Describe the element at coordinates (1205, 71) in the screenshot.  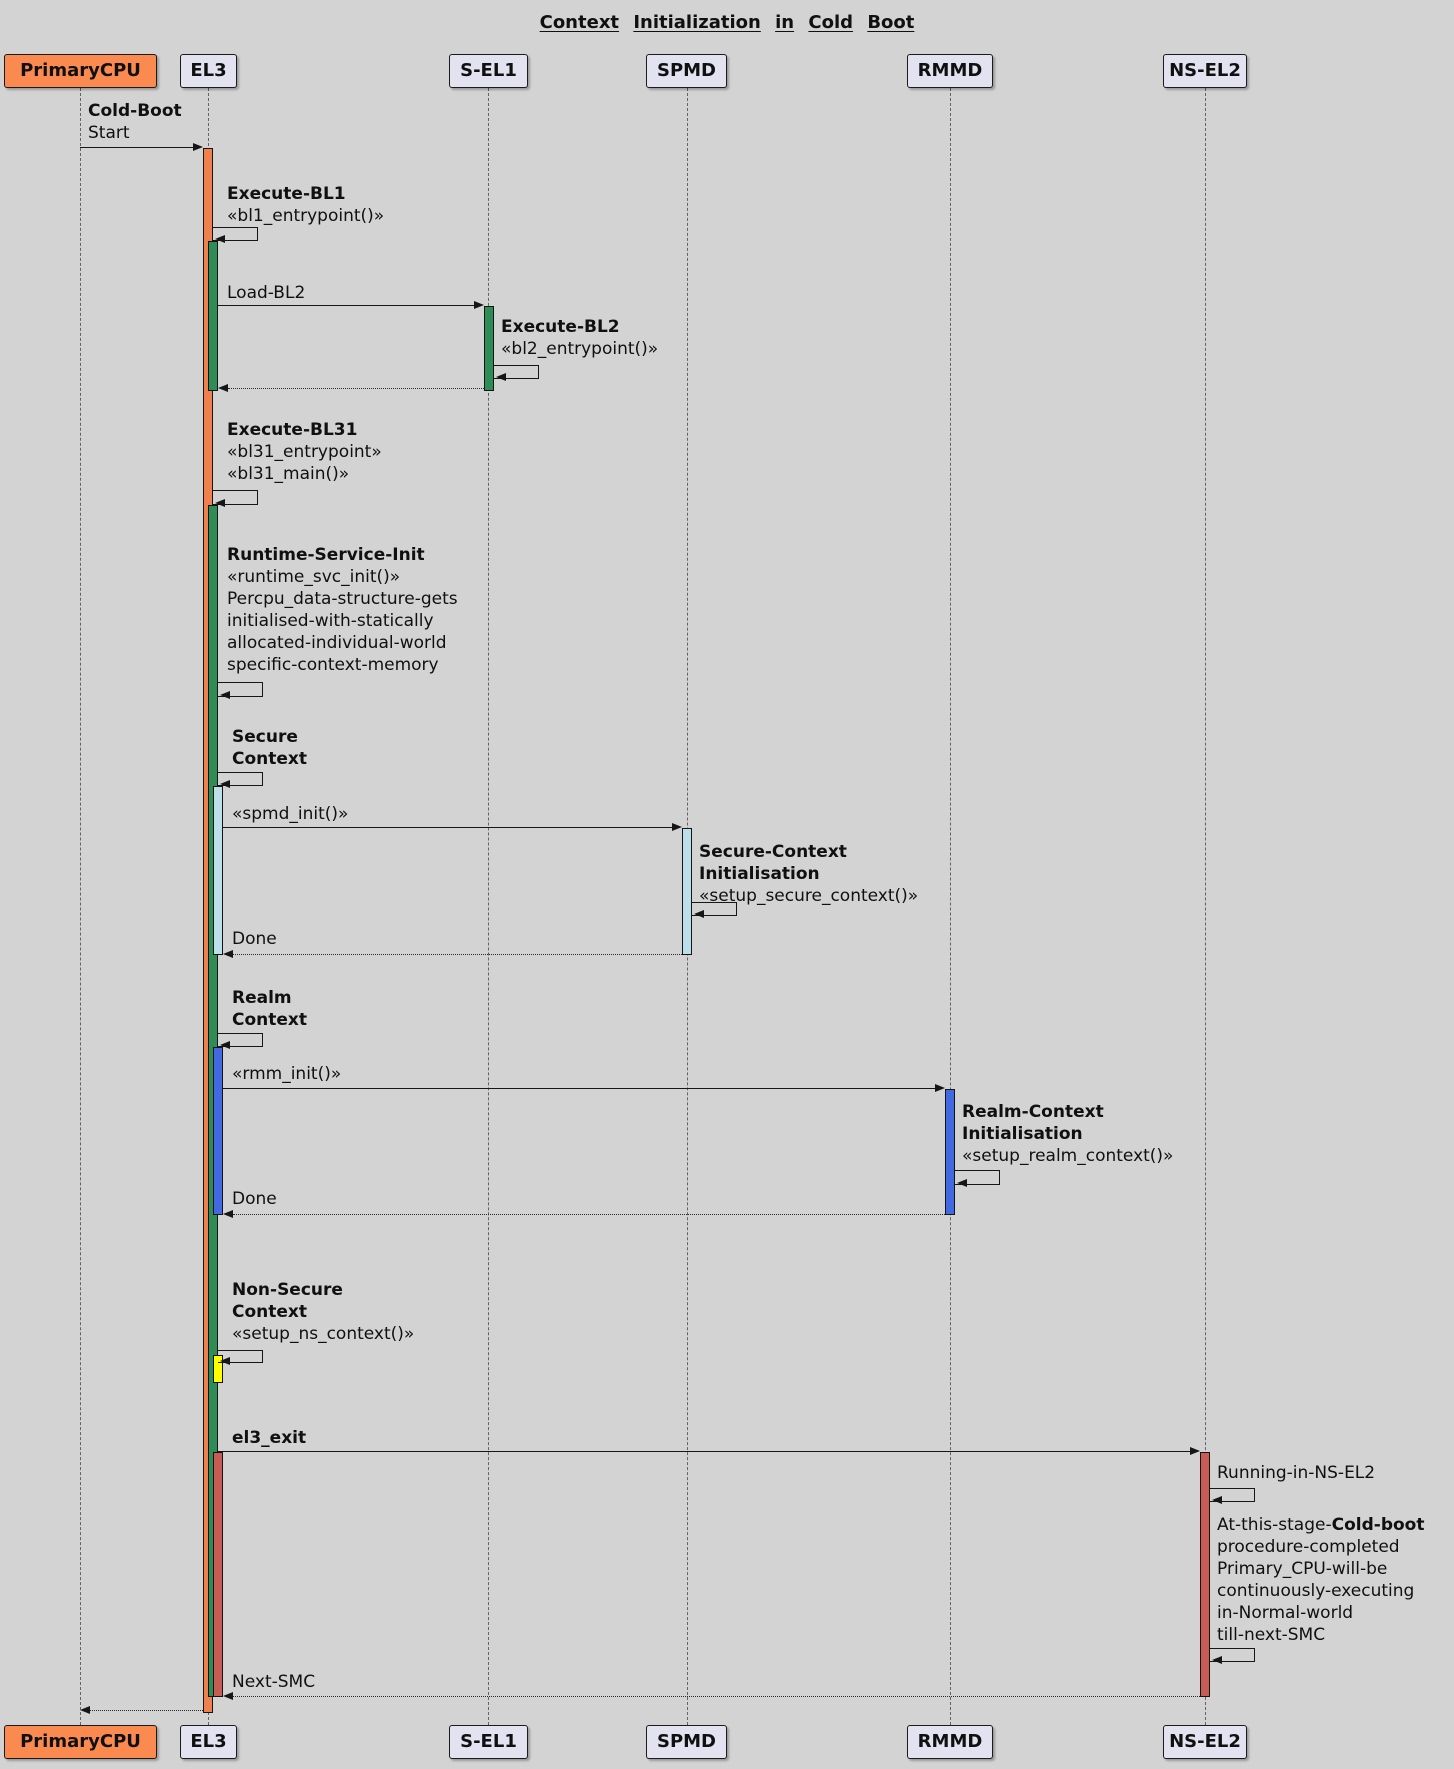
I see `participant-ns-el2-top: NS-EL2` at that location.